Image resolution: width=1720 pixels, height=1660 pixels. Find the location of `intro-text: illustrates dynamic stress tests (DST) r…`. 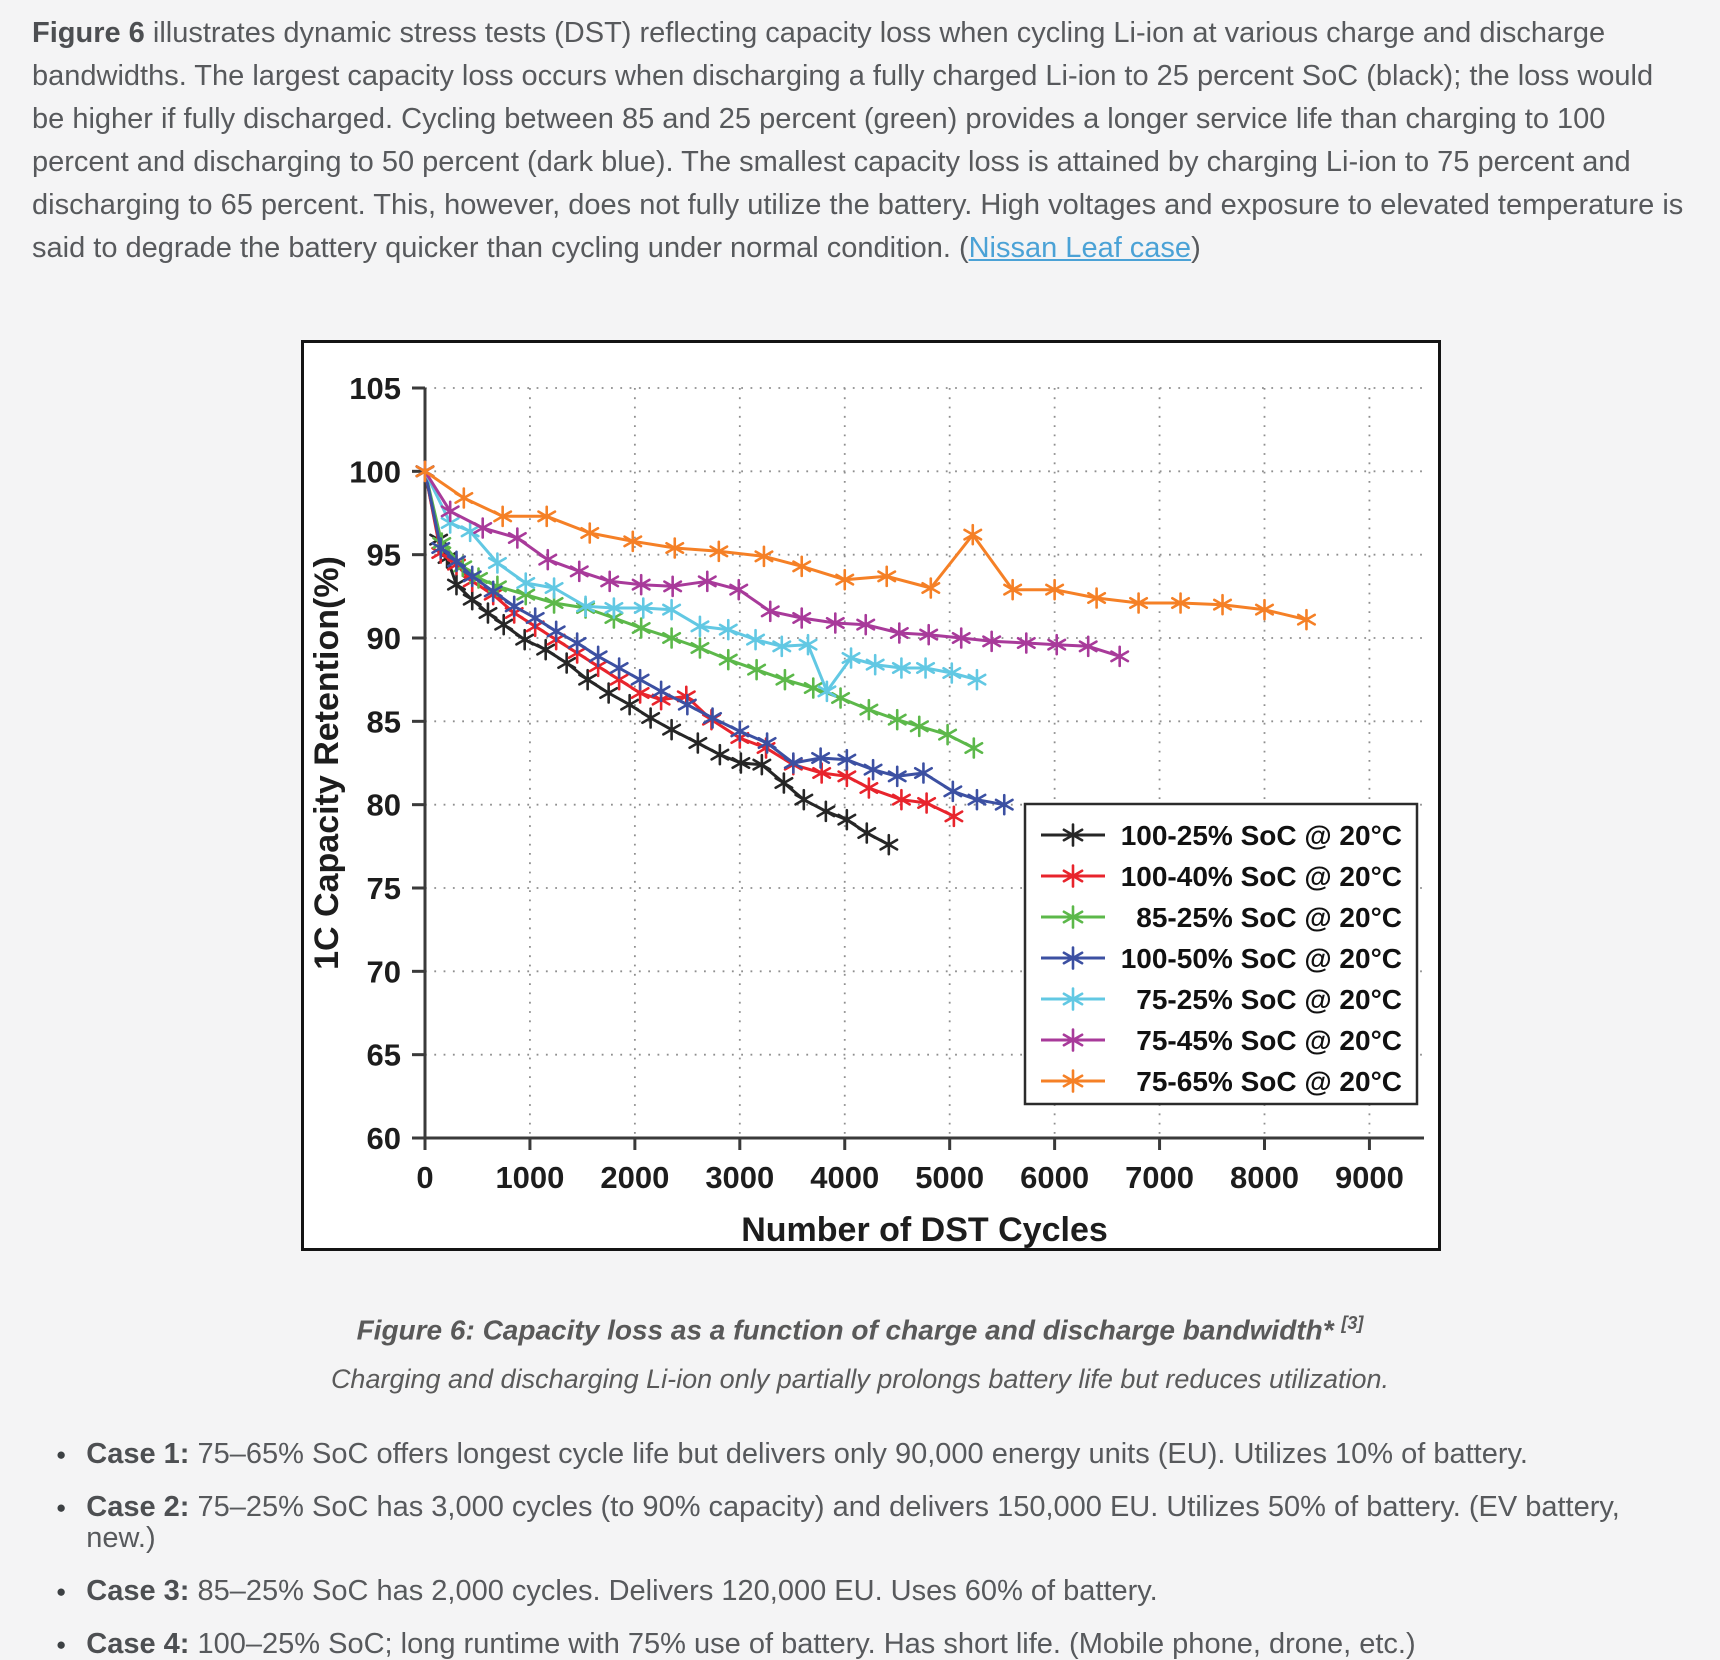

intro-text: illustrates dynamic stress tests (DST) r… is located at coordinates (858, 140).